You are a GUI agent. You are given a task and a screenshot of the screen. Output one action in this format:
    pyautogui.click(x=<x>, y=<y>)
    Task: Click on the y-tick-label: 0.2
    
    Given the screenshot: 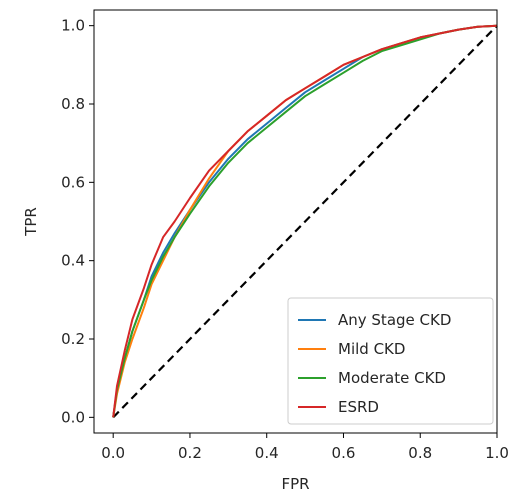 What is the action you would take?
    pyautogui.click(x=73, y=339)
    